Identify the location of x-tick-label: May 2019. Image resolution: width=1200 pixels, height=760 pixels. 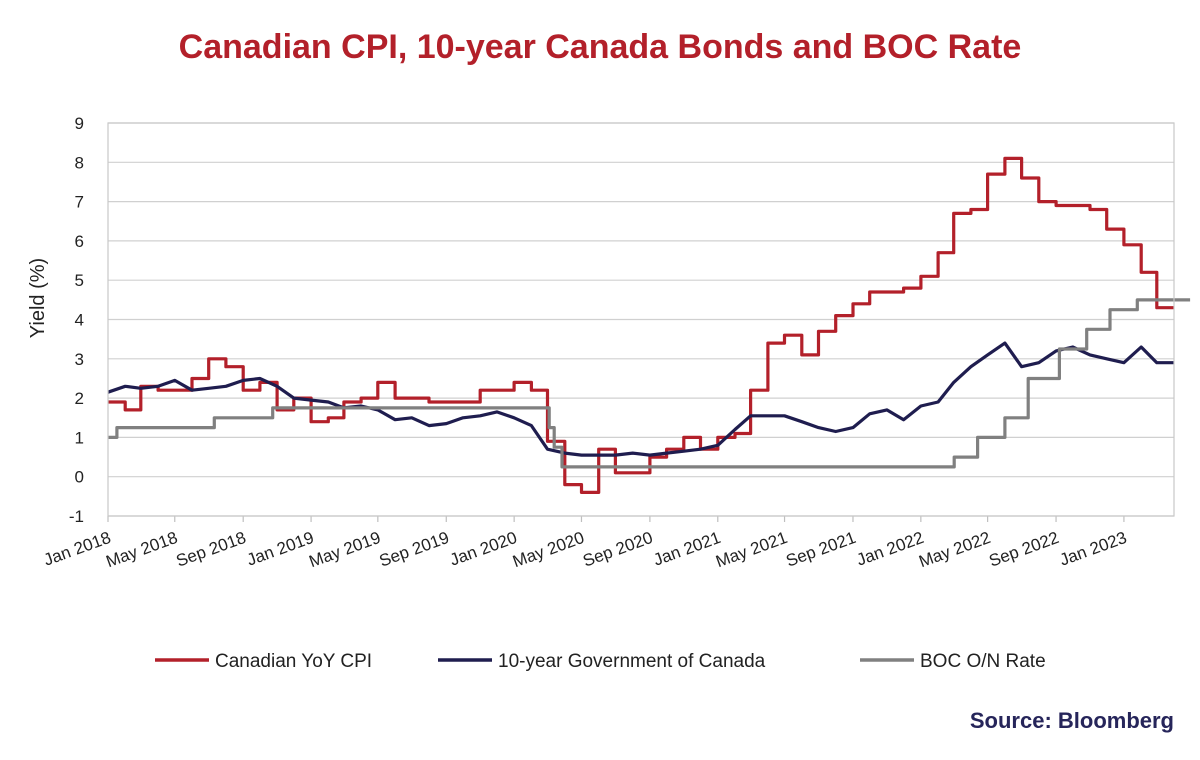
(345, 549).